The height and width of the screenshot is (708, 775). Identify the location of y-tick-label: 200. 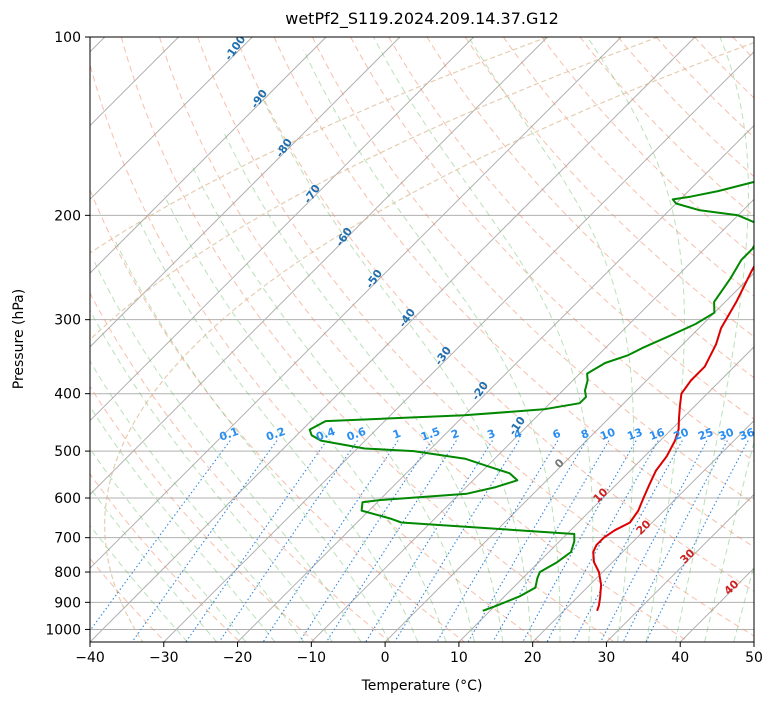
(67, 216).